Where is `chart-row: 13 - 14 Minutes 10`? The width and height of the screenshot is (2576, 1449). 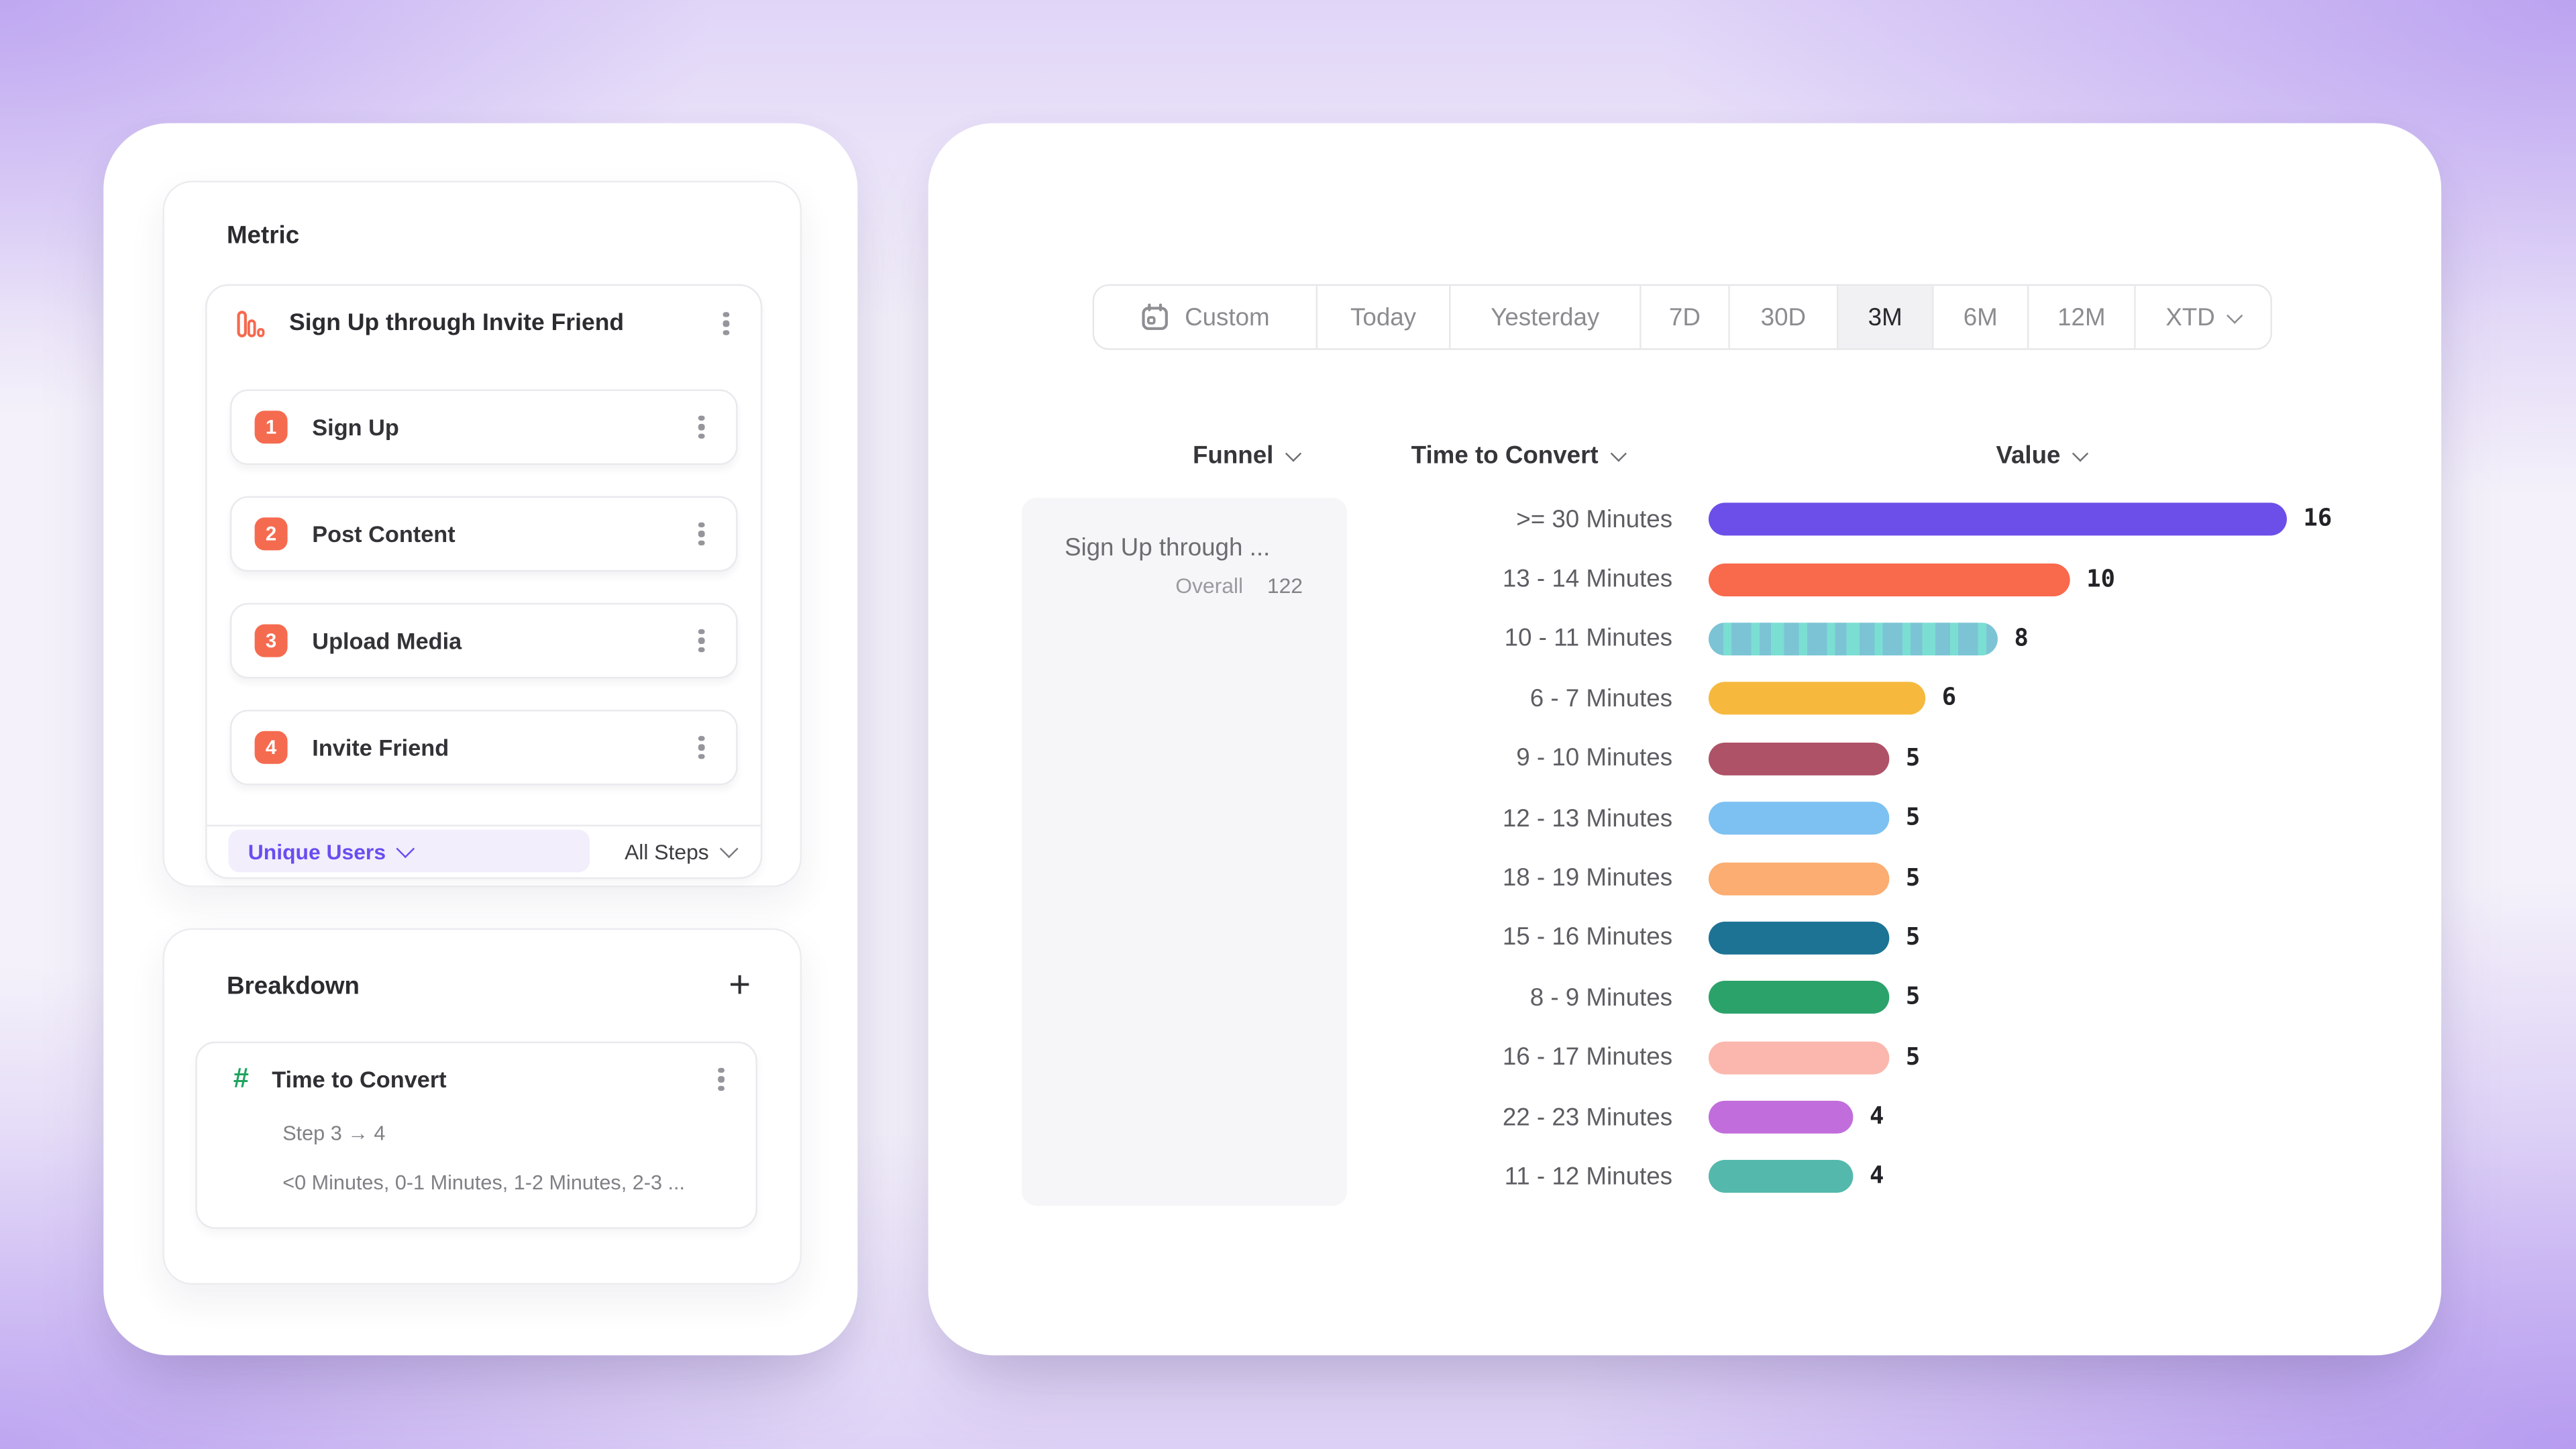
chart-row: 13 - 14 Minutes 10 is located at coordinates (1894, 579).